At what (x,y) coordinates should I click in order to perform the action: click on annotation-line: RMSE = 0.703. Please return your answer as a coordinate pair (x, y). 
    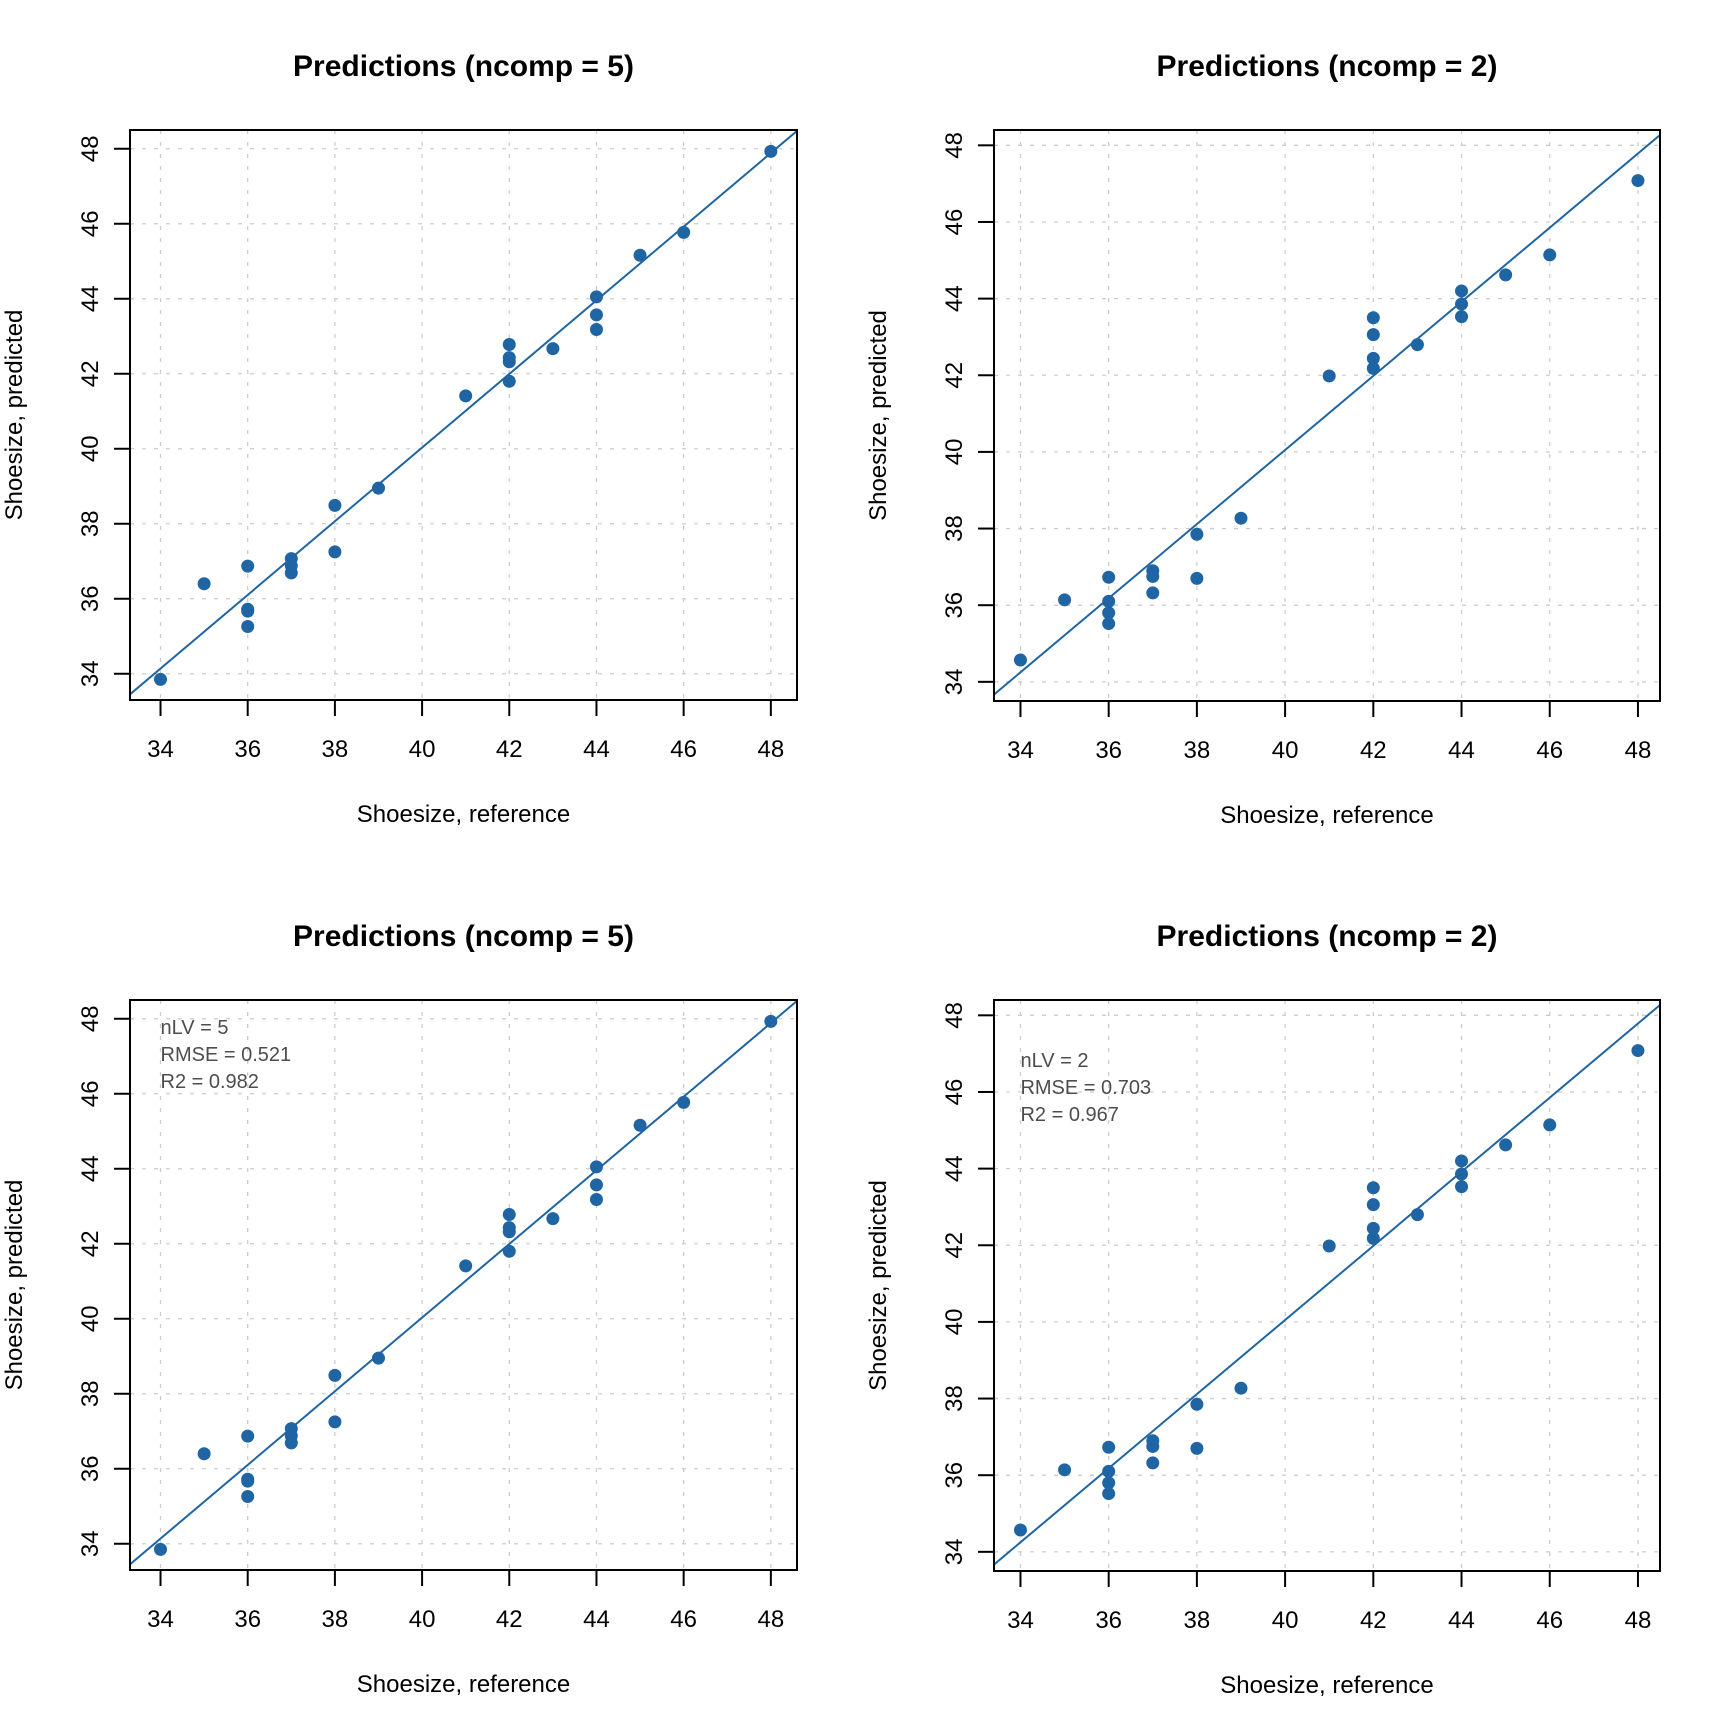
    Looking at the image, I should click on (1085, 1088).